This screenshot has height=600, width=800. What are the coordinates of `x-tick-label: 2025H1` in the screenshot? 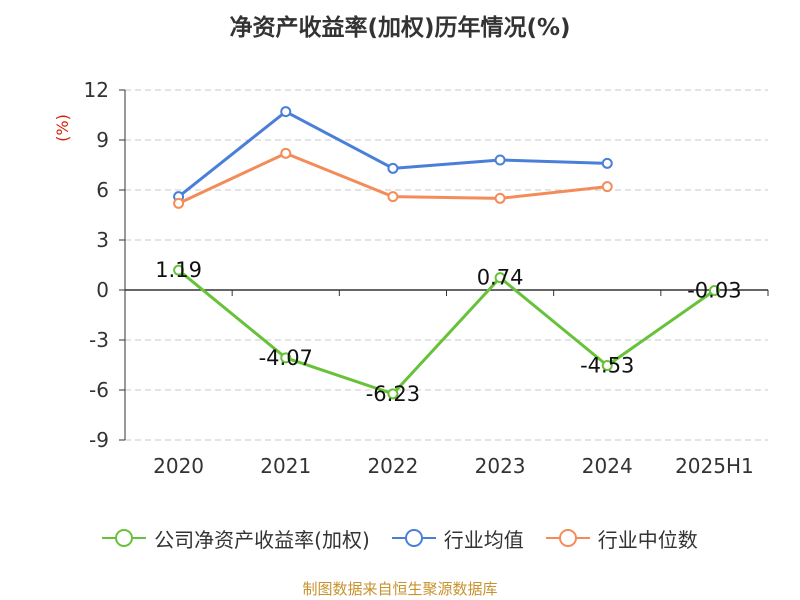 It's located at (714, 466).